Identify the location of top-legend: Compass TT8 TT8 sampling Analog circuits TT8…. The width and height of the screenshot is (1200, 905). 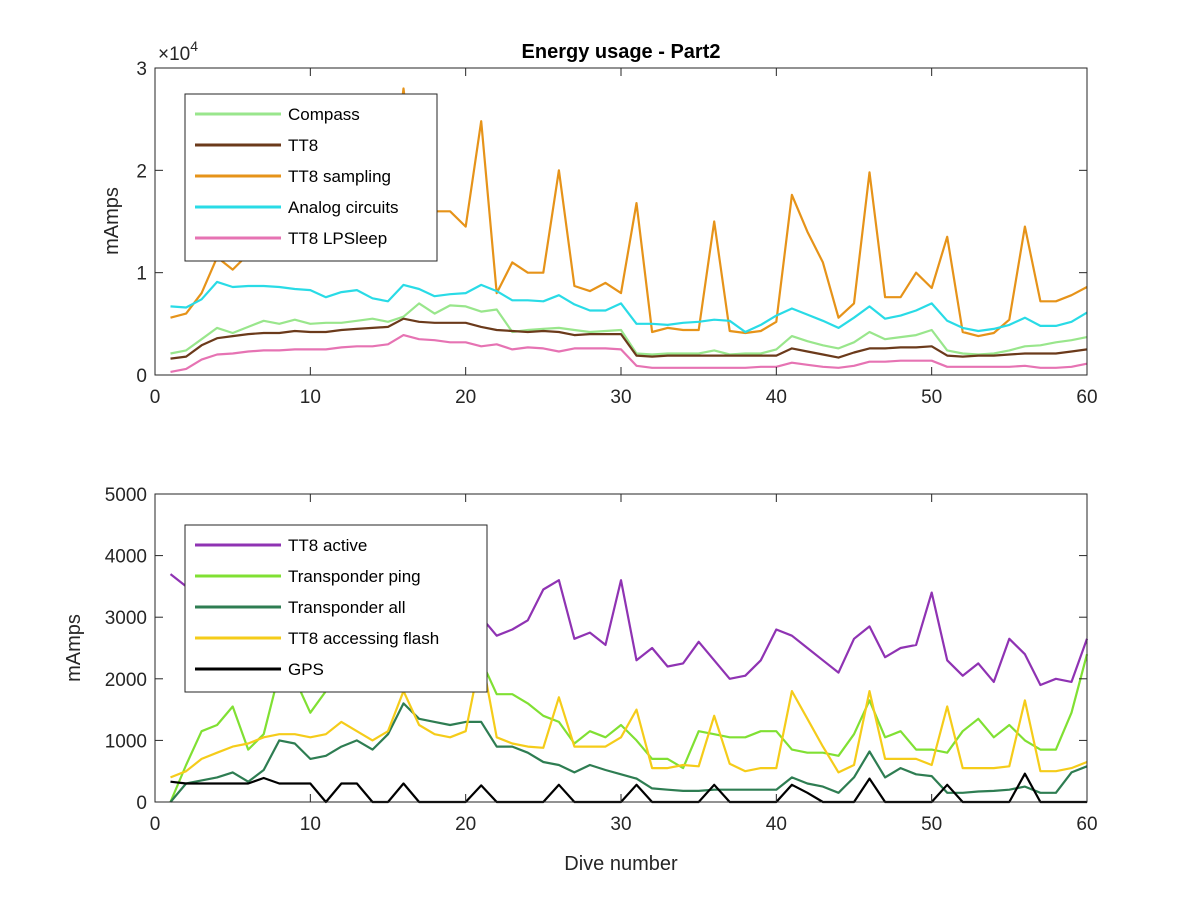
(311, 177).